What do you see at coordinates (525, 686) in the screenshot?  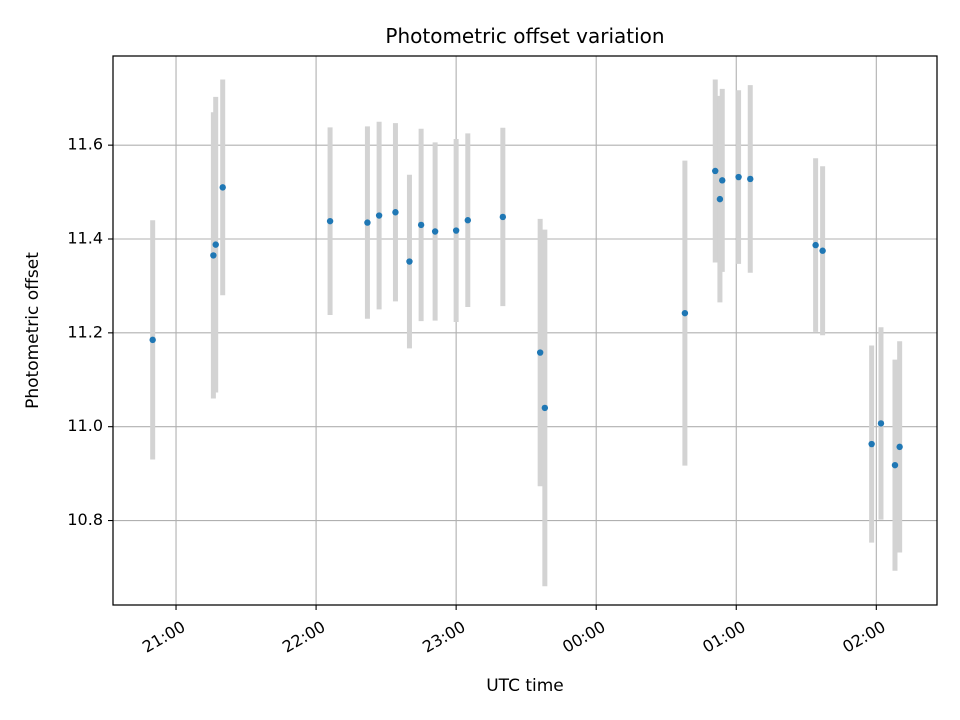 I see `x-axis-label: UTC time` at bounding box center [525, 686].